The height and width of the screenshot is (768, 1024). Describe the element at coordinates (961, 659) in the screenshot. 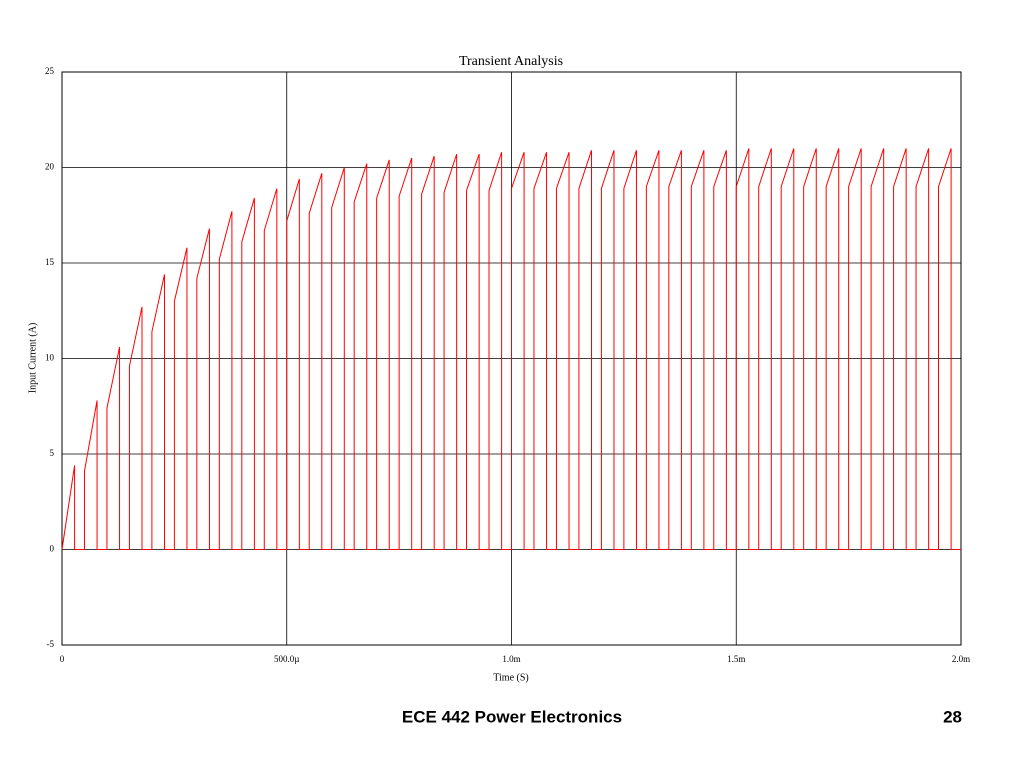

I see `x-tick-label: 2.0m` at that location.